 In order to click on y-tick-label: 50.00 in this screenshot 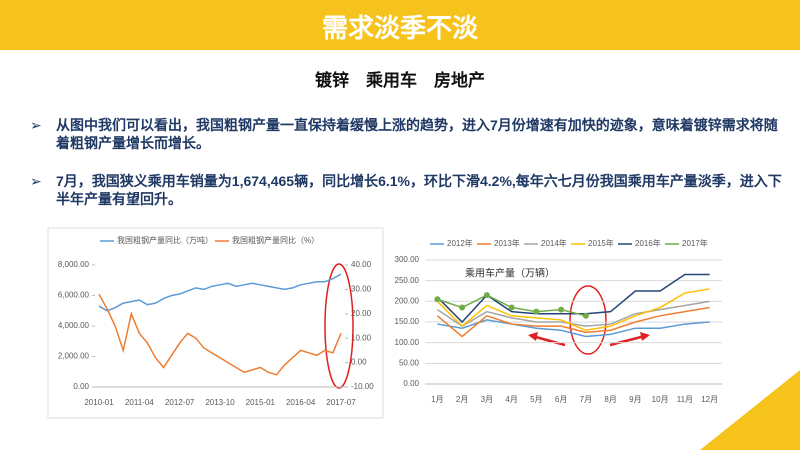, I will do `click(409, 362)`.